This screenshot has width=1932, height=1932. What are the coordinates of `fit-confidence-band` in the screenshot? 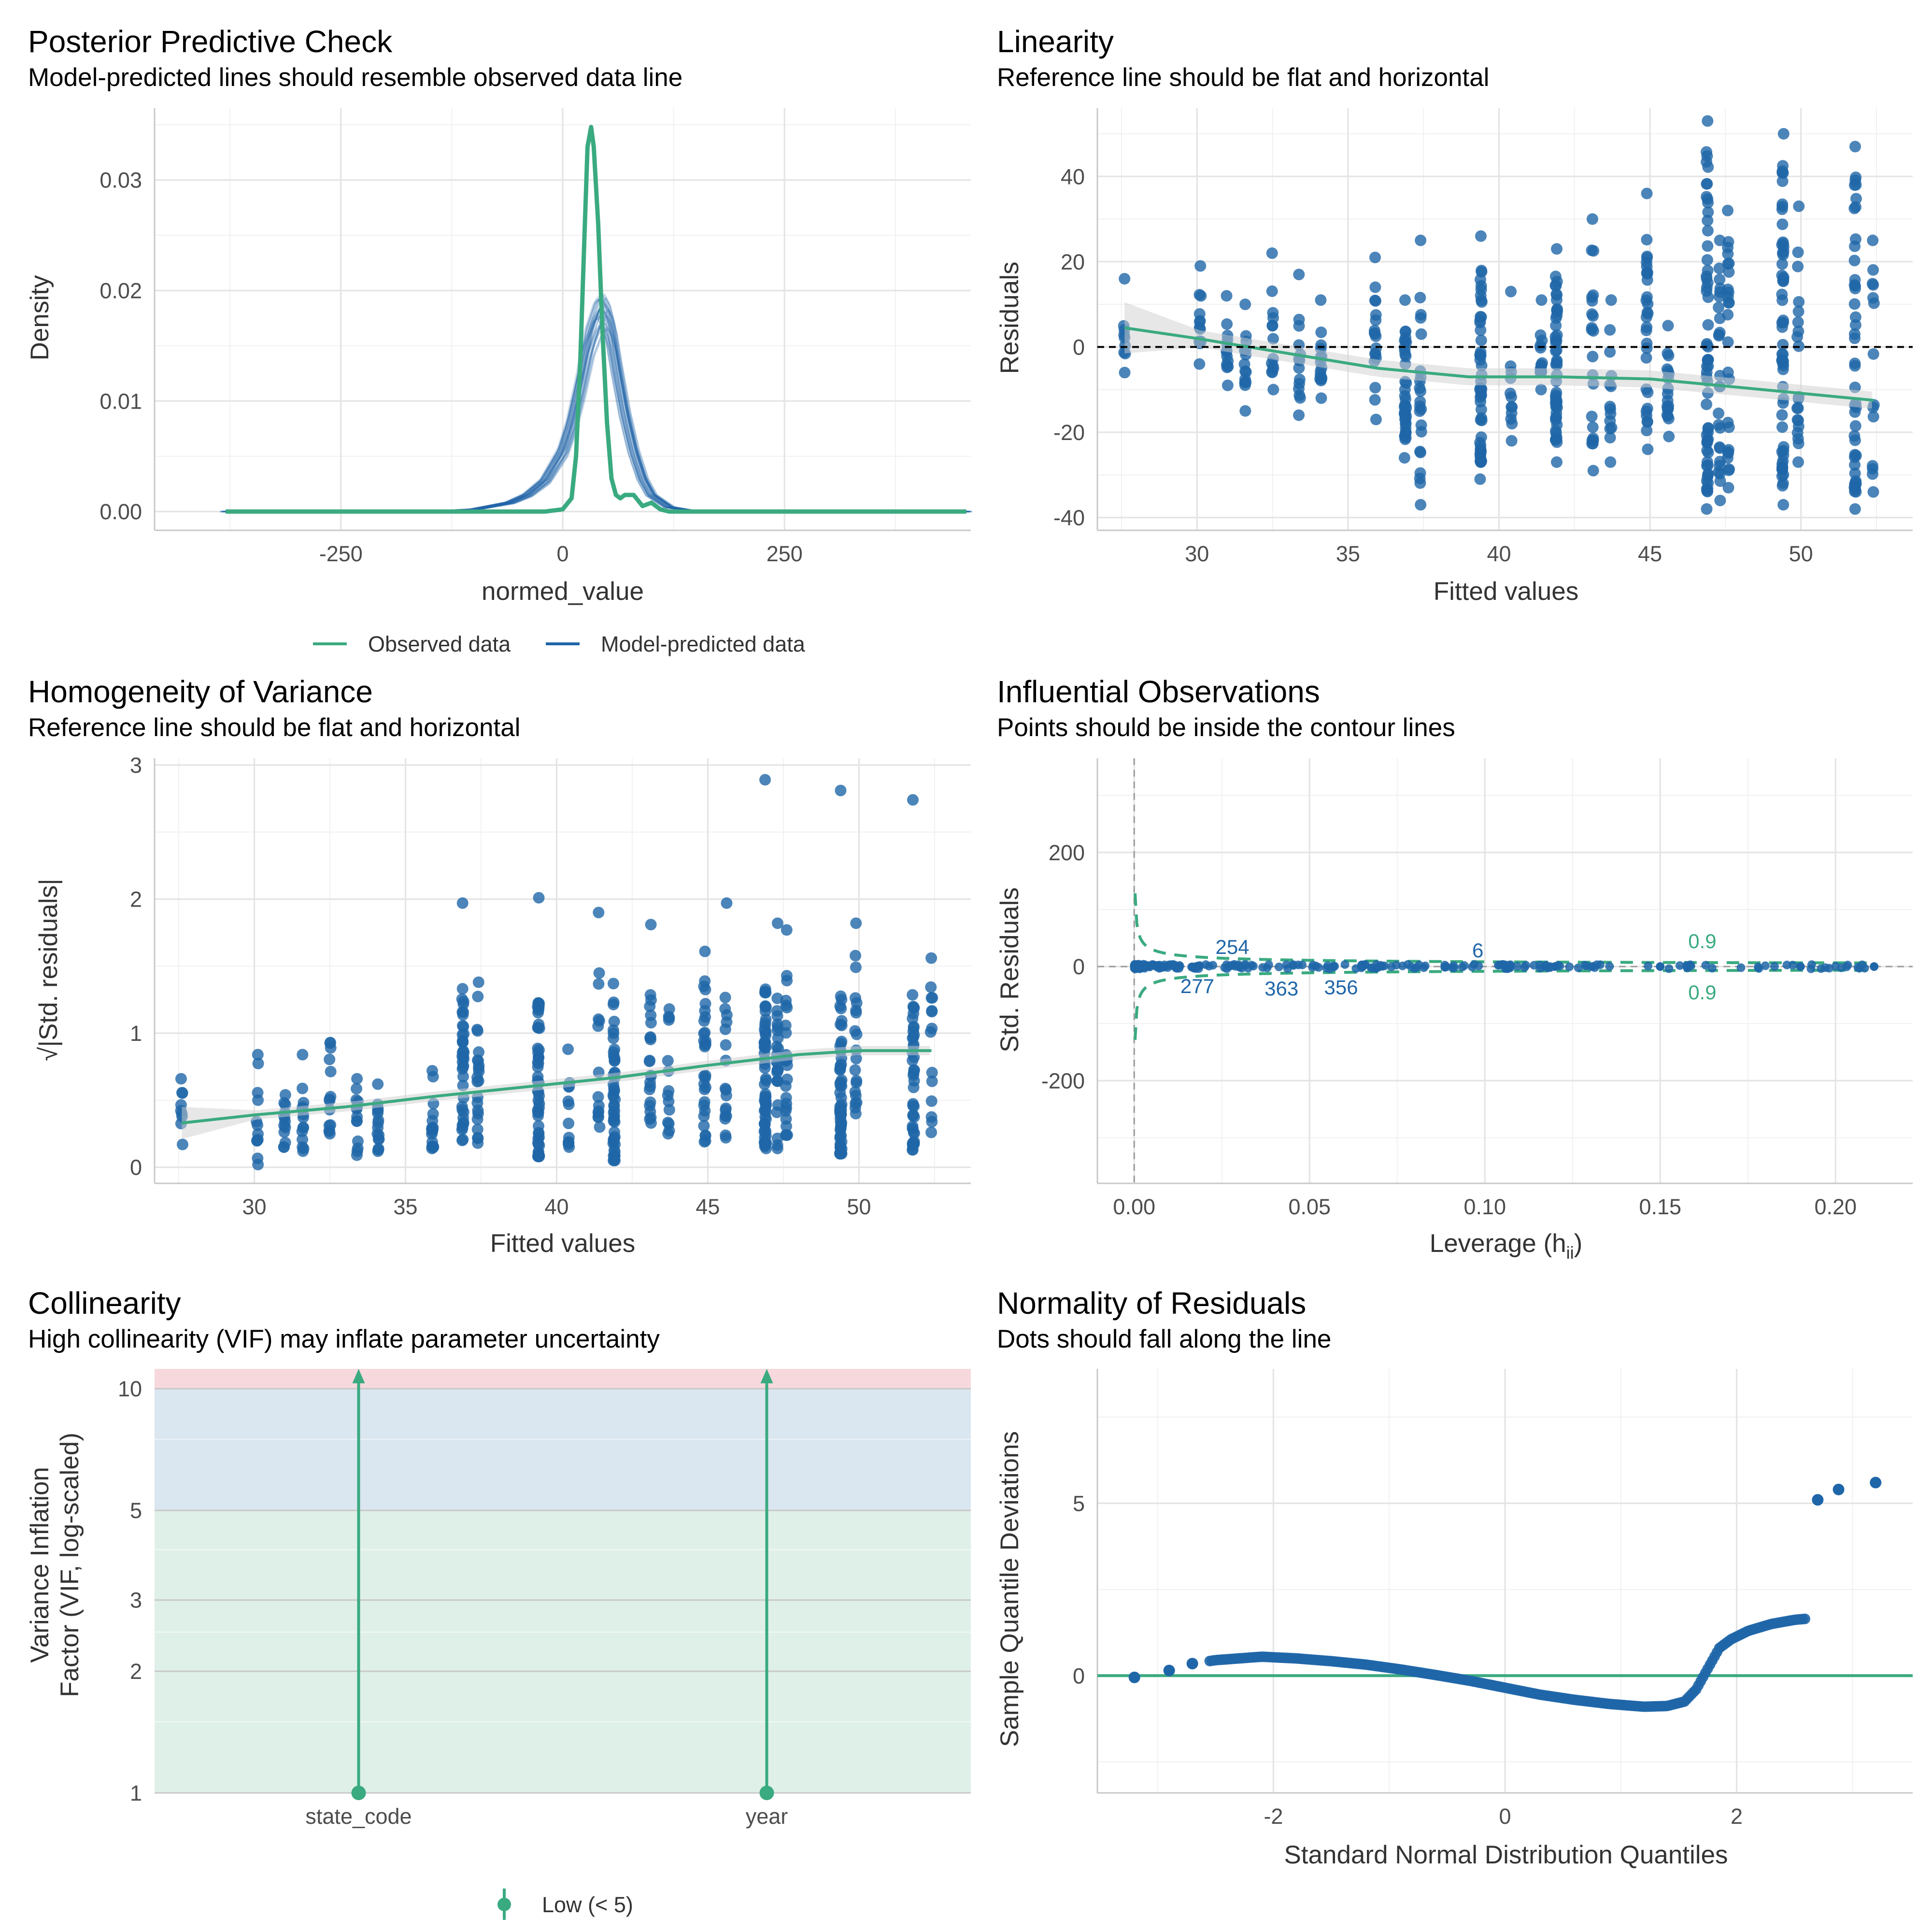 It's located at (556, 1092).